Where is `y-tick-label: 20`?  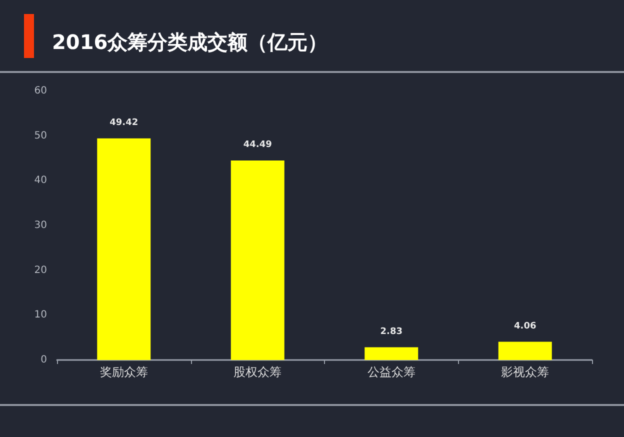
y-tick-label: 20 is located at coordinates (40, 270).